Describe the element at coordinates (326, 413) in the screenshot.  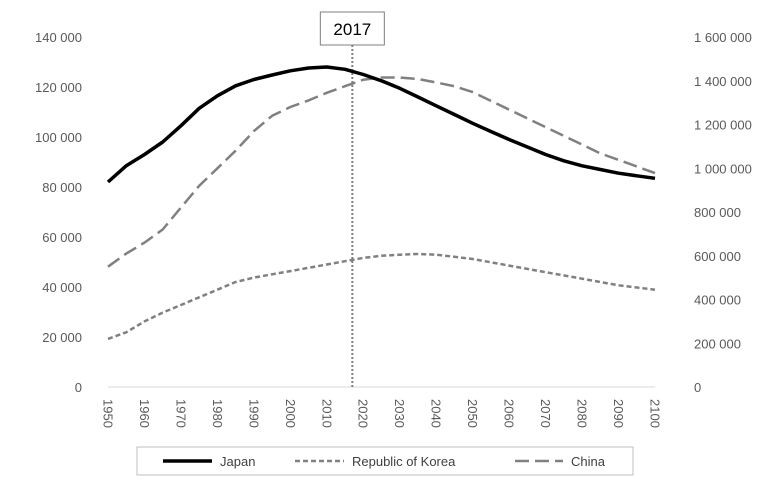
I see `x-axis-tick-label: 2010` at that location.